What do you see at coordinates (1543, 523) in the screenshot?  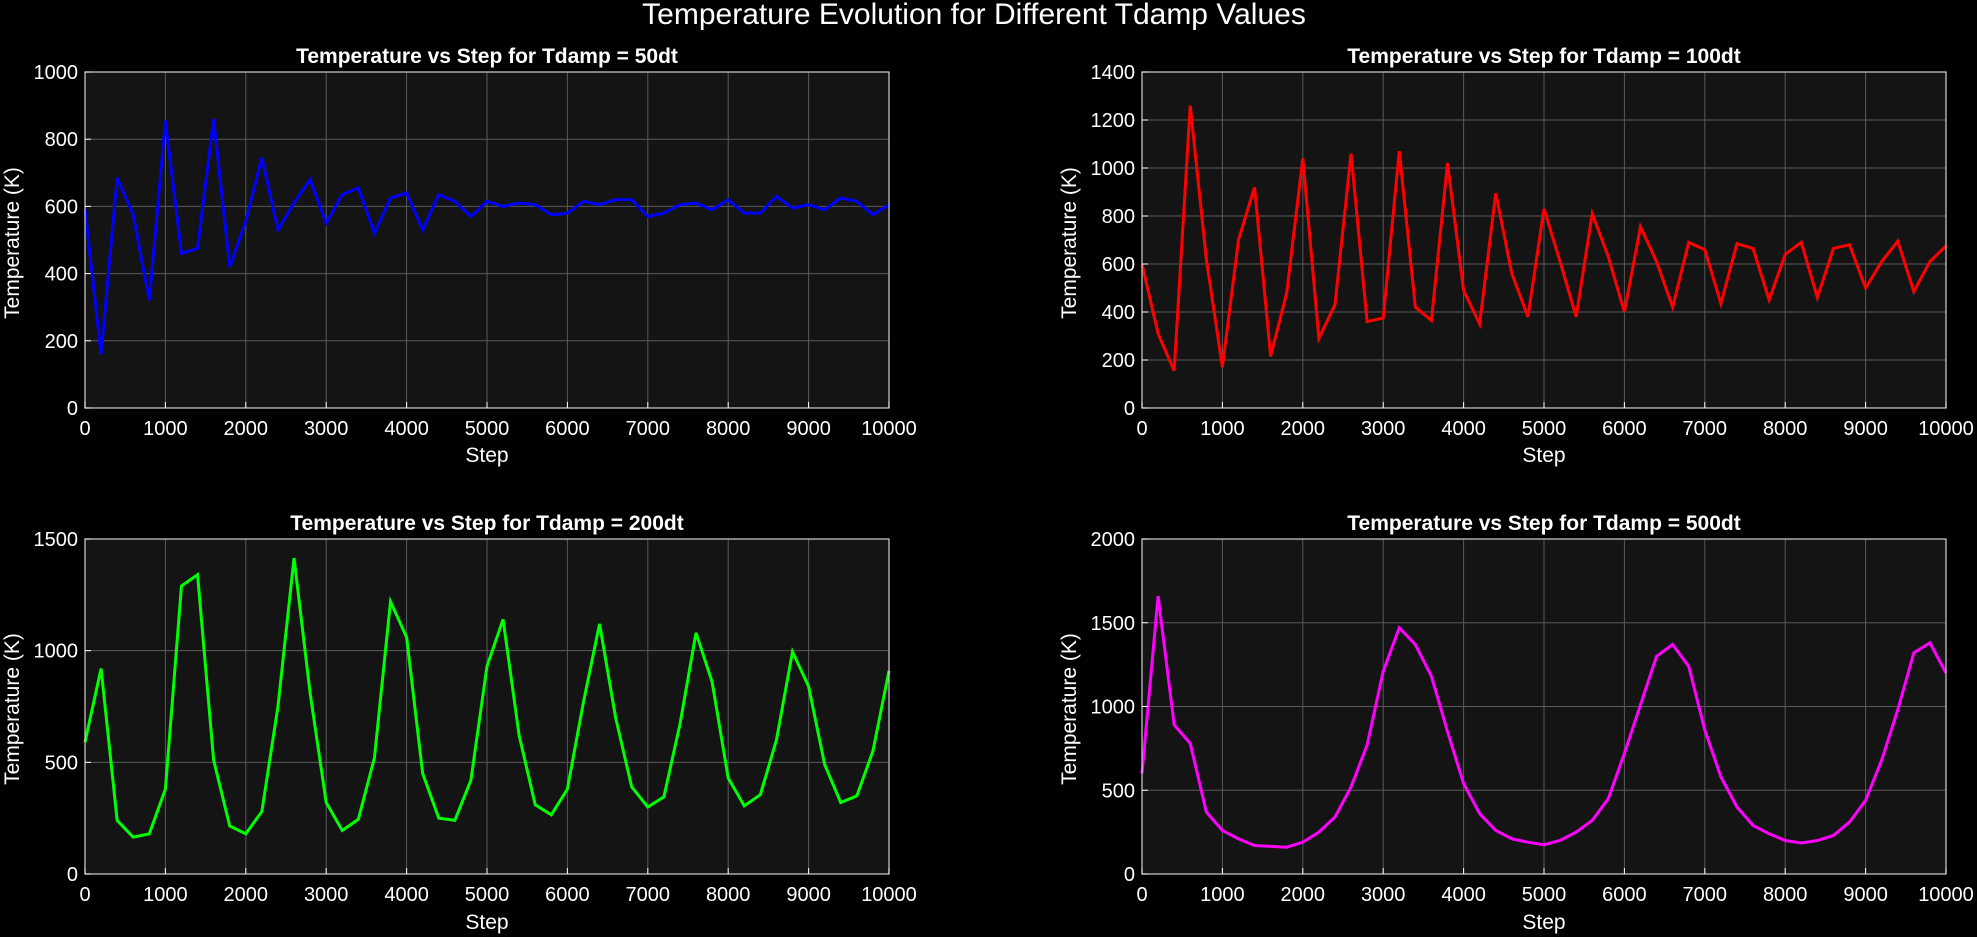 I see `subplot-title: Temperature vs Step for Tdamp = 500dt` at bounding box center [1543, 523].